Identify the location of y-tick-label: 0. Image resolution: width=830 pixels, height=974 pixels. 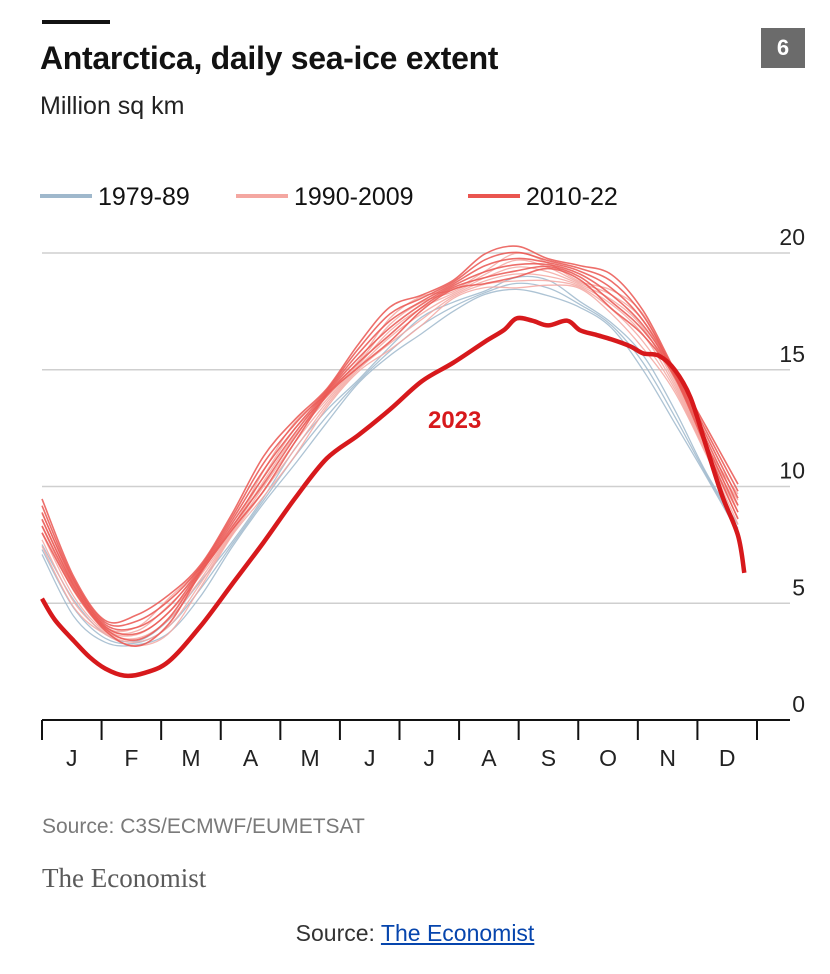
(798, 704).